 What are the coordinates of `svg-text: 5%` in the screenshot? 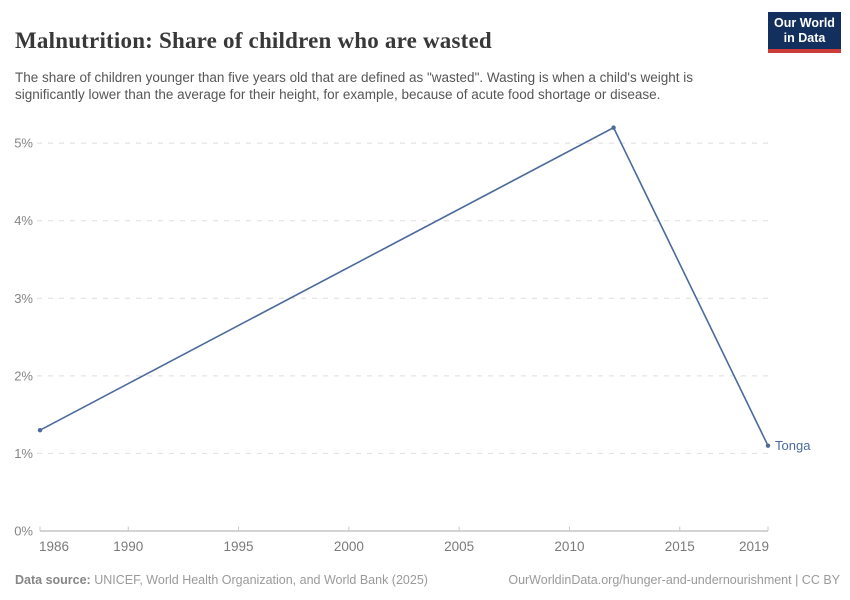 It's located at (23, 143).